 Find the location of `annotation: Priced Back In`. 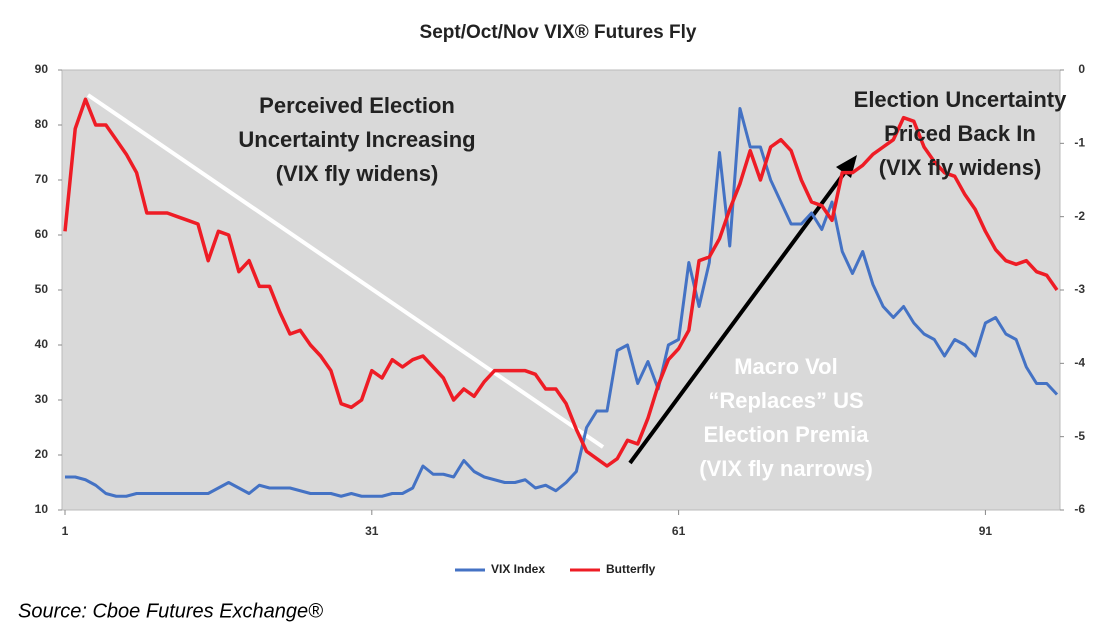

annotation: Priced Back In is located at coordinates (960, 133).